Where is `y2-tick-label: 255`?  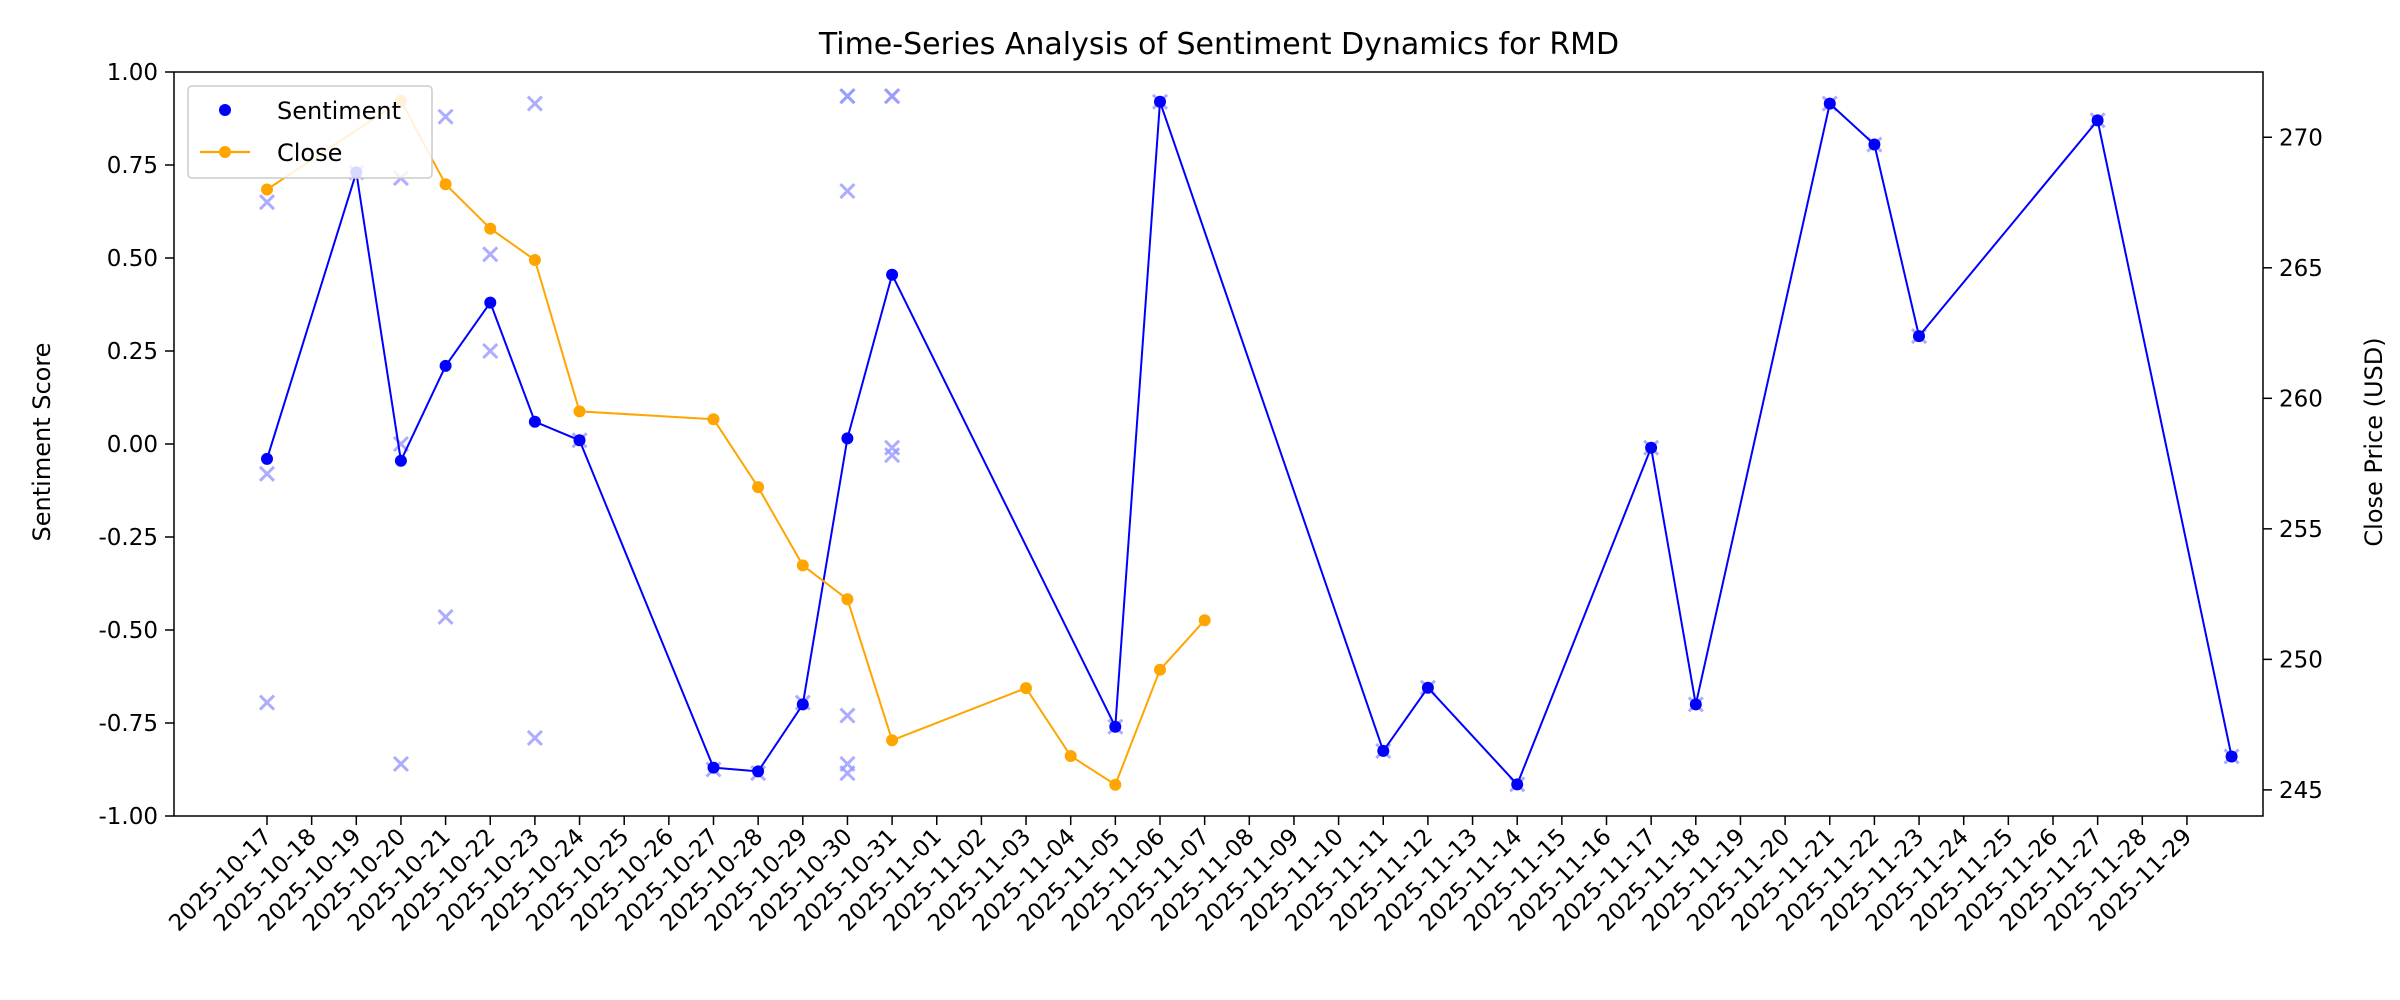 y2-tick-label: 255 is located at coordinates (2301, 530).